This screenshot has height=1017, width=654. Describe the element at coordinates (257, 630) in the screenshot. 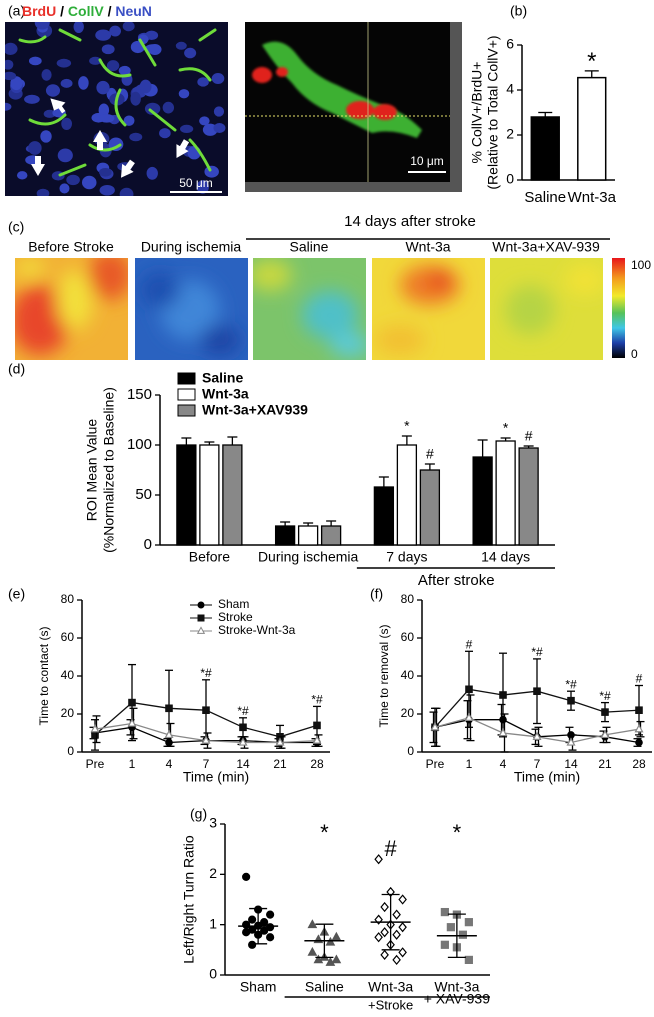

I see `legend-label: Stroke-Wnt-3a` at that location.